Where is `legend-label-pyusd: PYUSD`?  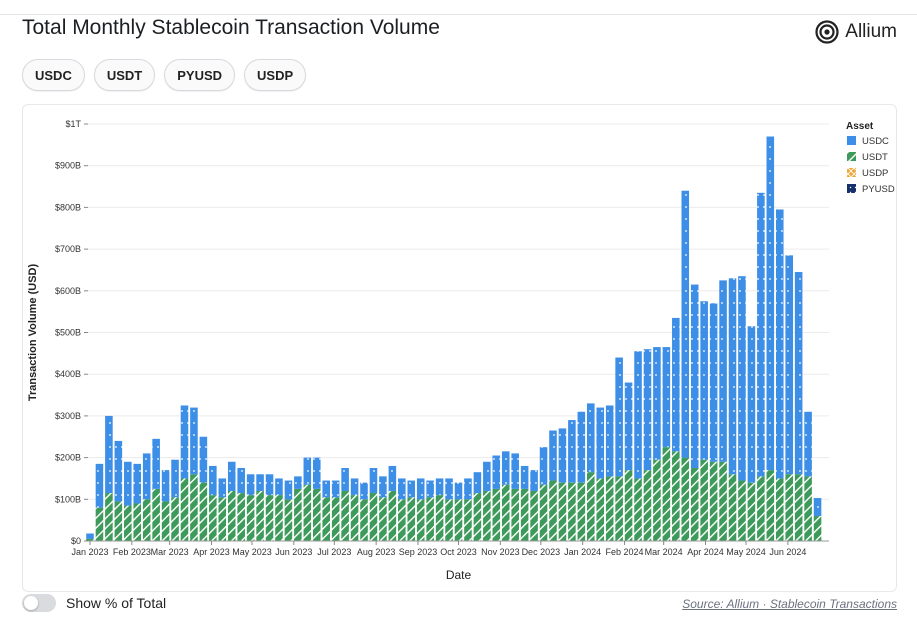 legend-label-pyusd: PYUSD is located at coordinates (878, 189).